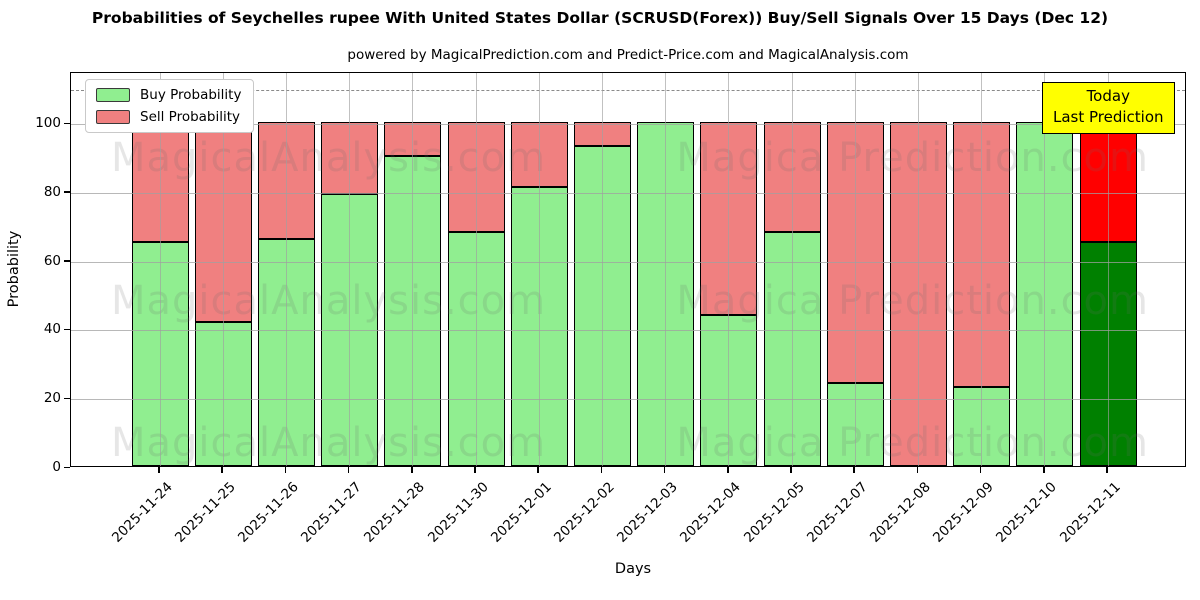  I want to click on sell-swatch-icon, so click(113, 117).